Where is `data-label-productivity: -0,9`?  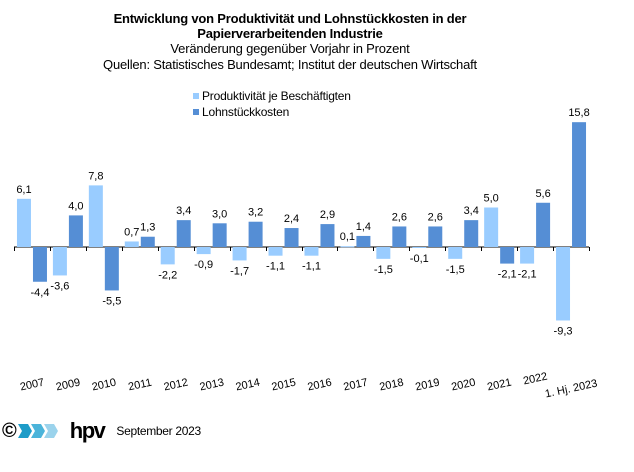 data-label-productivity: -0,9 is located at coordinates (203, 265).